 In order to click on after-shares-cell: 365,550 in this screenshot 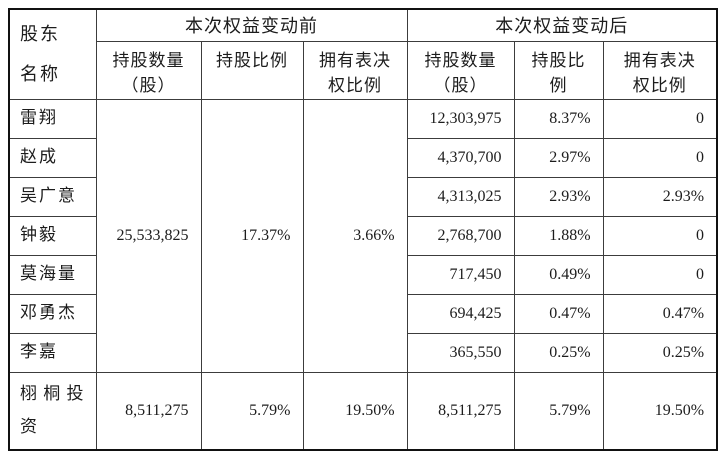, I will do `click(460, 352)`.